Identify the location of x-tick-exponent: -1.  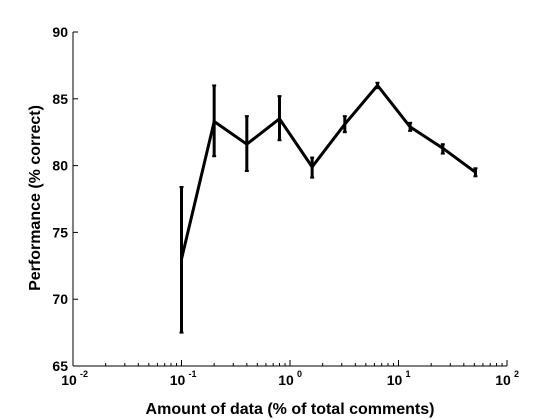
(193, 374).